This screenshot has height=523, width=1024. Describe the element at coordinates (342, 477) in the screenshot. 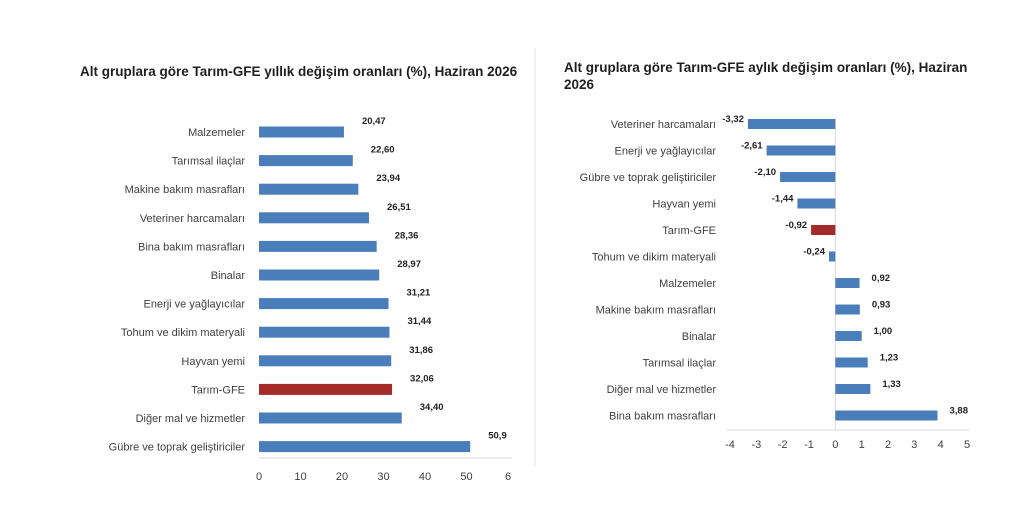

I see `x-tick-label: 20` at that location.